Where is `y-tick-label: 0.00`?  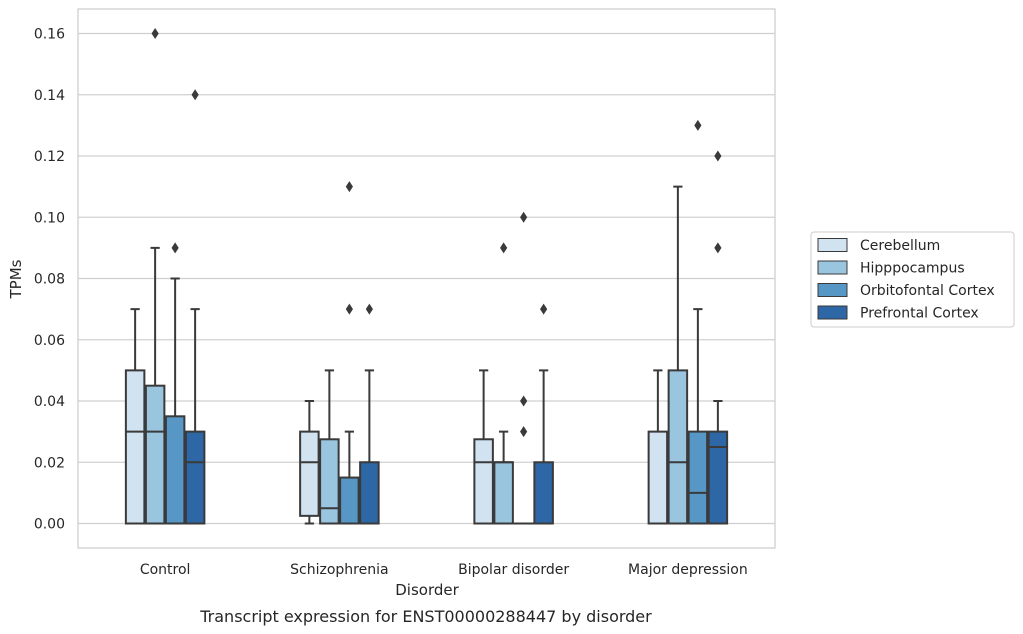
y-tick-label: 0.00 is located at coordinates (49, 525).